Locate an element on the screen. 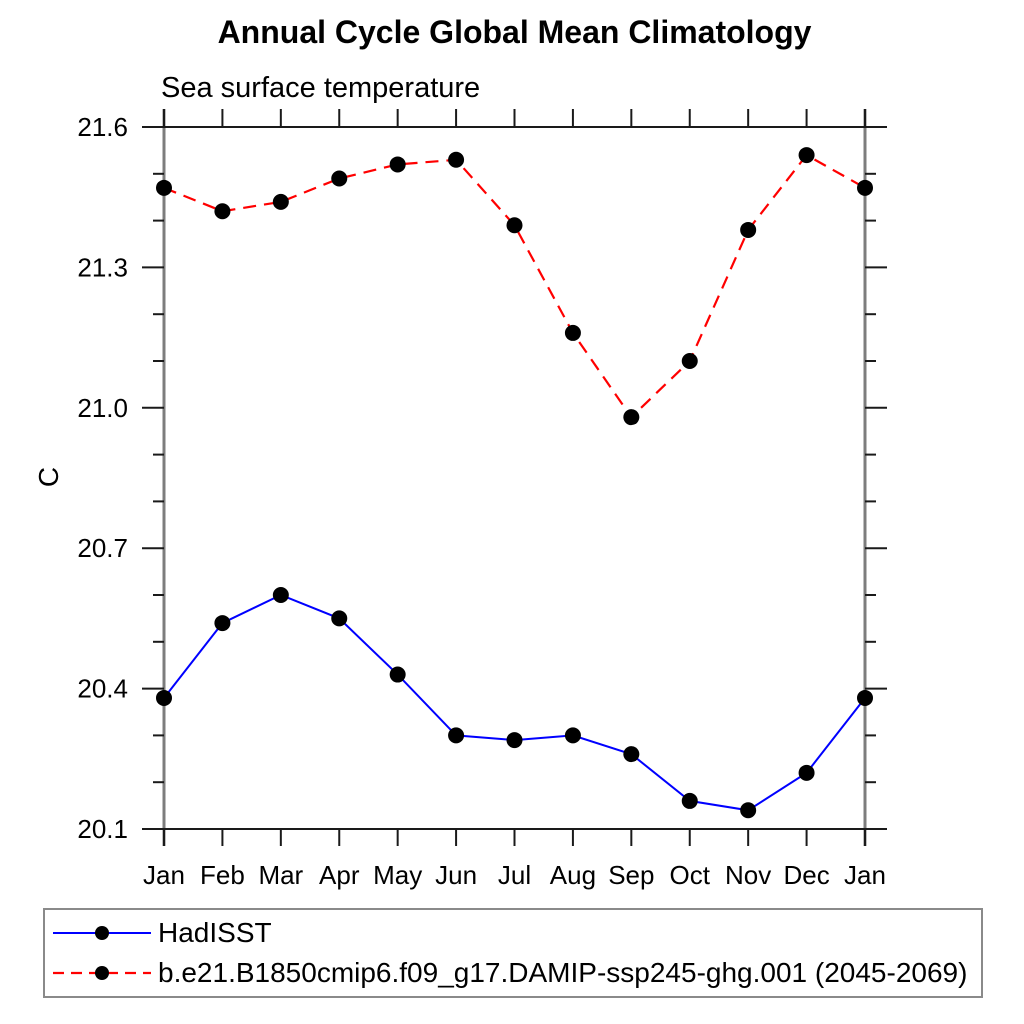 This screenshot has height=1024, width=1024. svg-text: Jun is located at coordinates (456, 875).